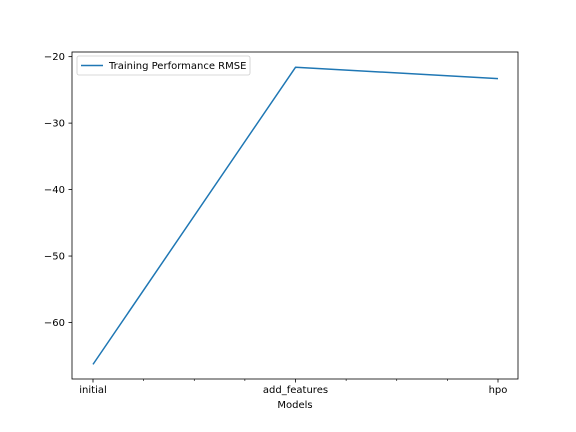 The width and height of the screenshot is (576, 432). I want to click on x-tick-label: add_features, so click(295, 390).